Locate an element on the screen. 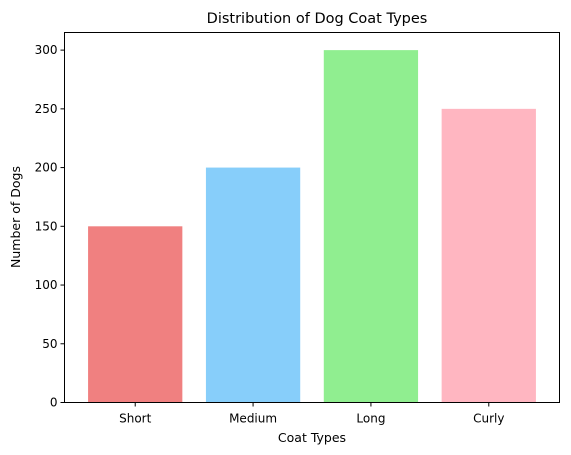  y-tick-label: 100 is located at coordinates (46, 285).